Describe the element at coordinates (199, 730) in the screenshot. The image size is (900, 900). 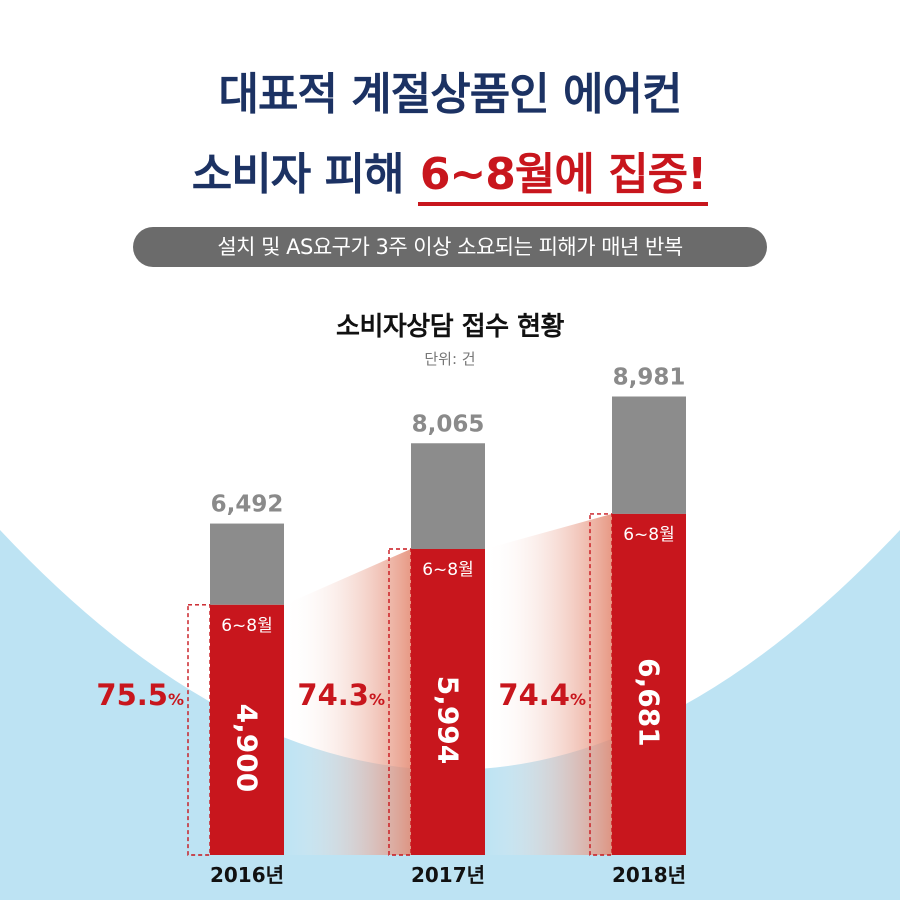
I see `dashed-bracket` at that location.